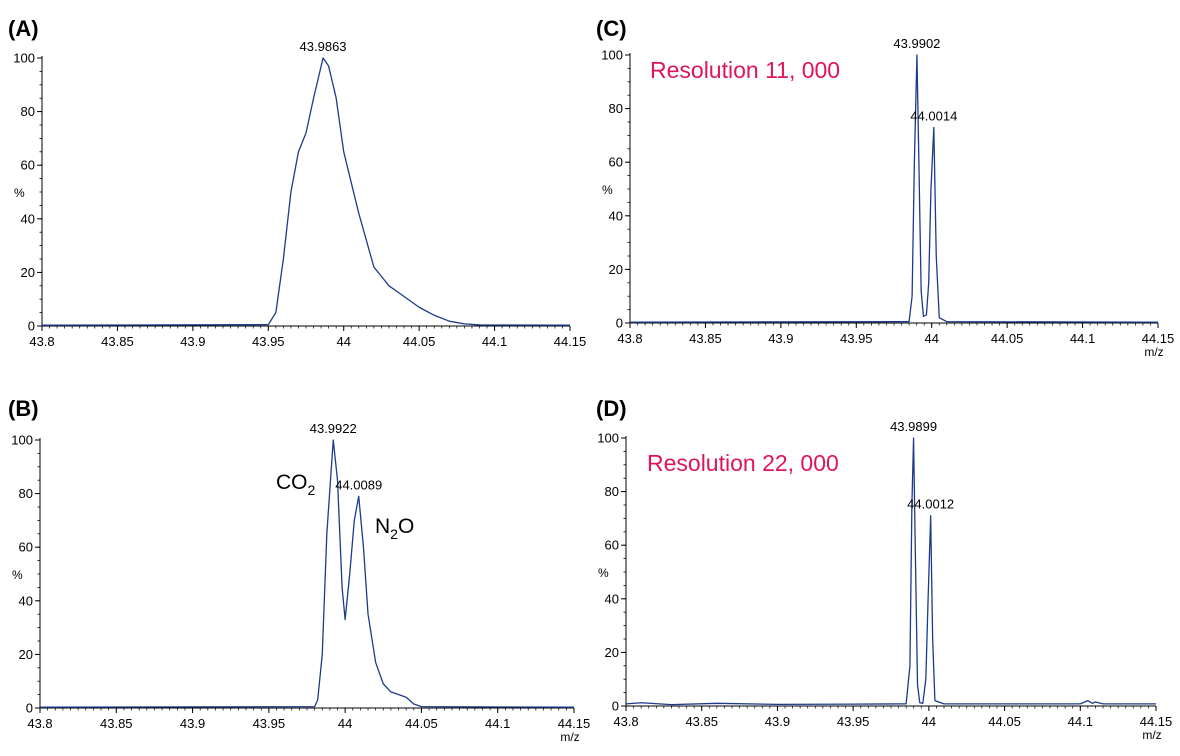 Image resolution: width=1180 pixels, height=756 pixels. What do you see at coordinates (933, 115) in the screenshot?
I see `peak-label: 44.0014` at bounding box center [933, 115].